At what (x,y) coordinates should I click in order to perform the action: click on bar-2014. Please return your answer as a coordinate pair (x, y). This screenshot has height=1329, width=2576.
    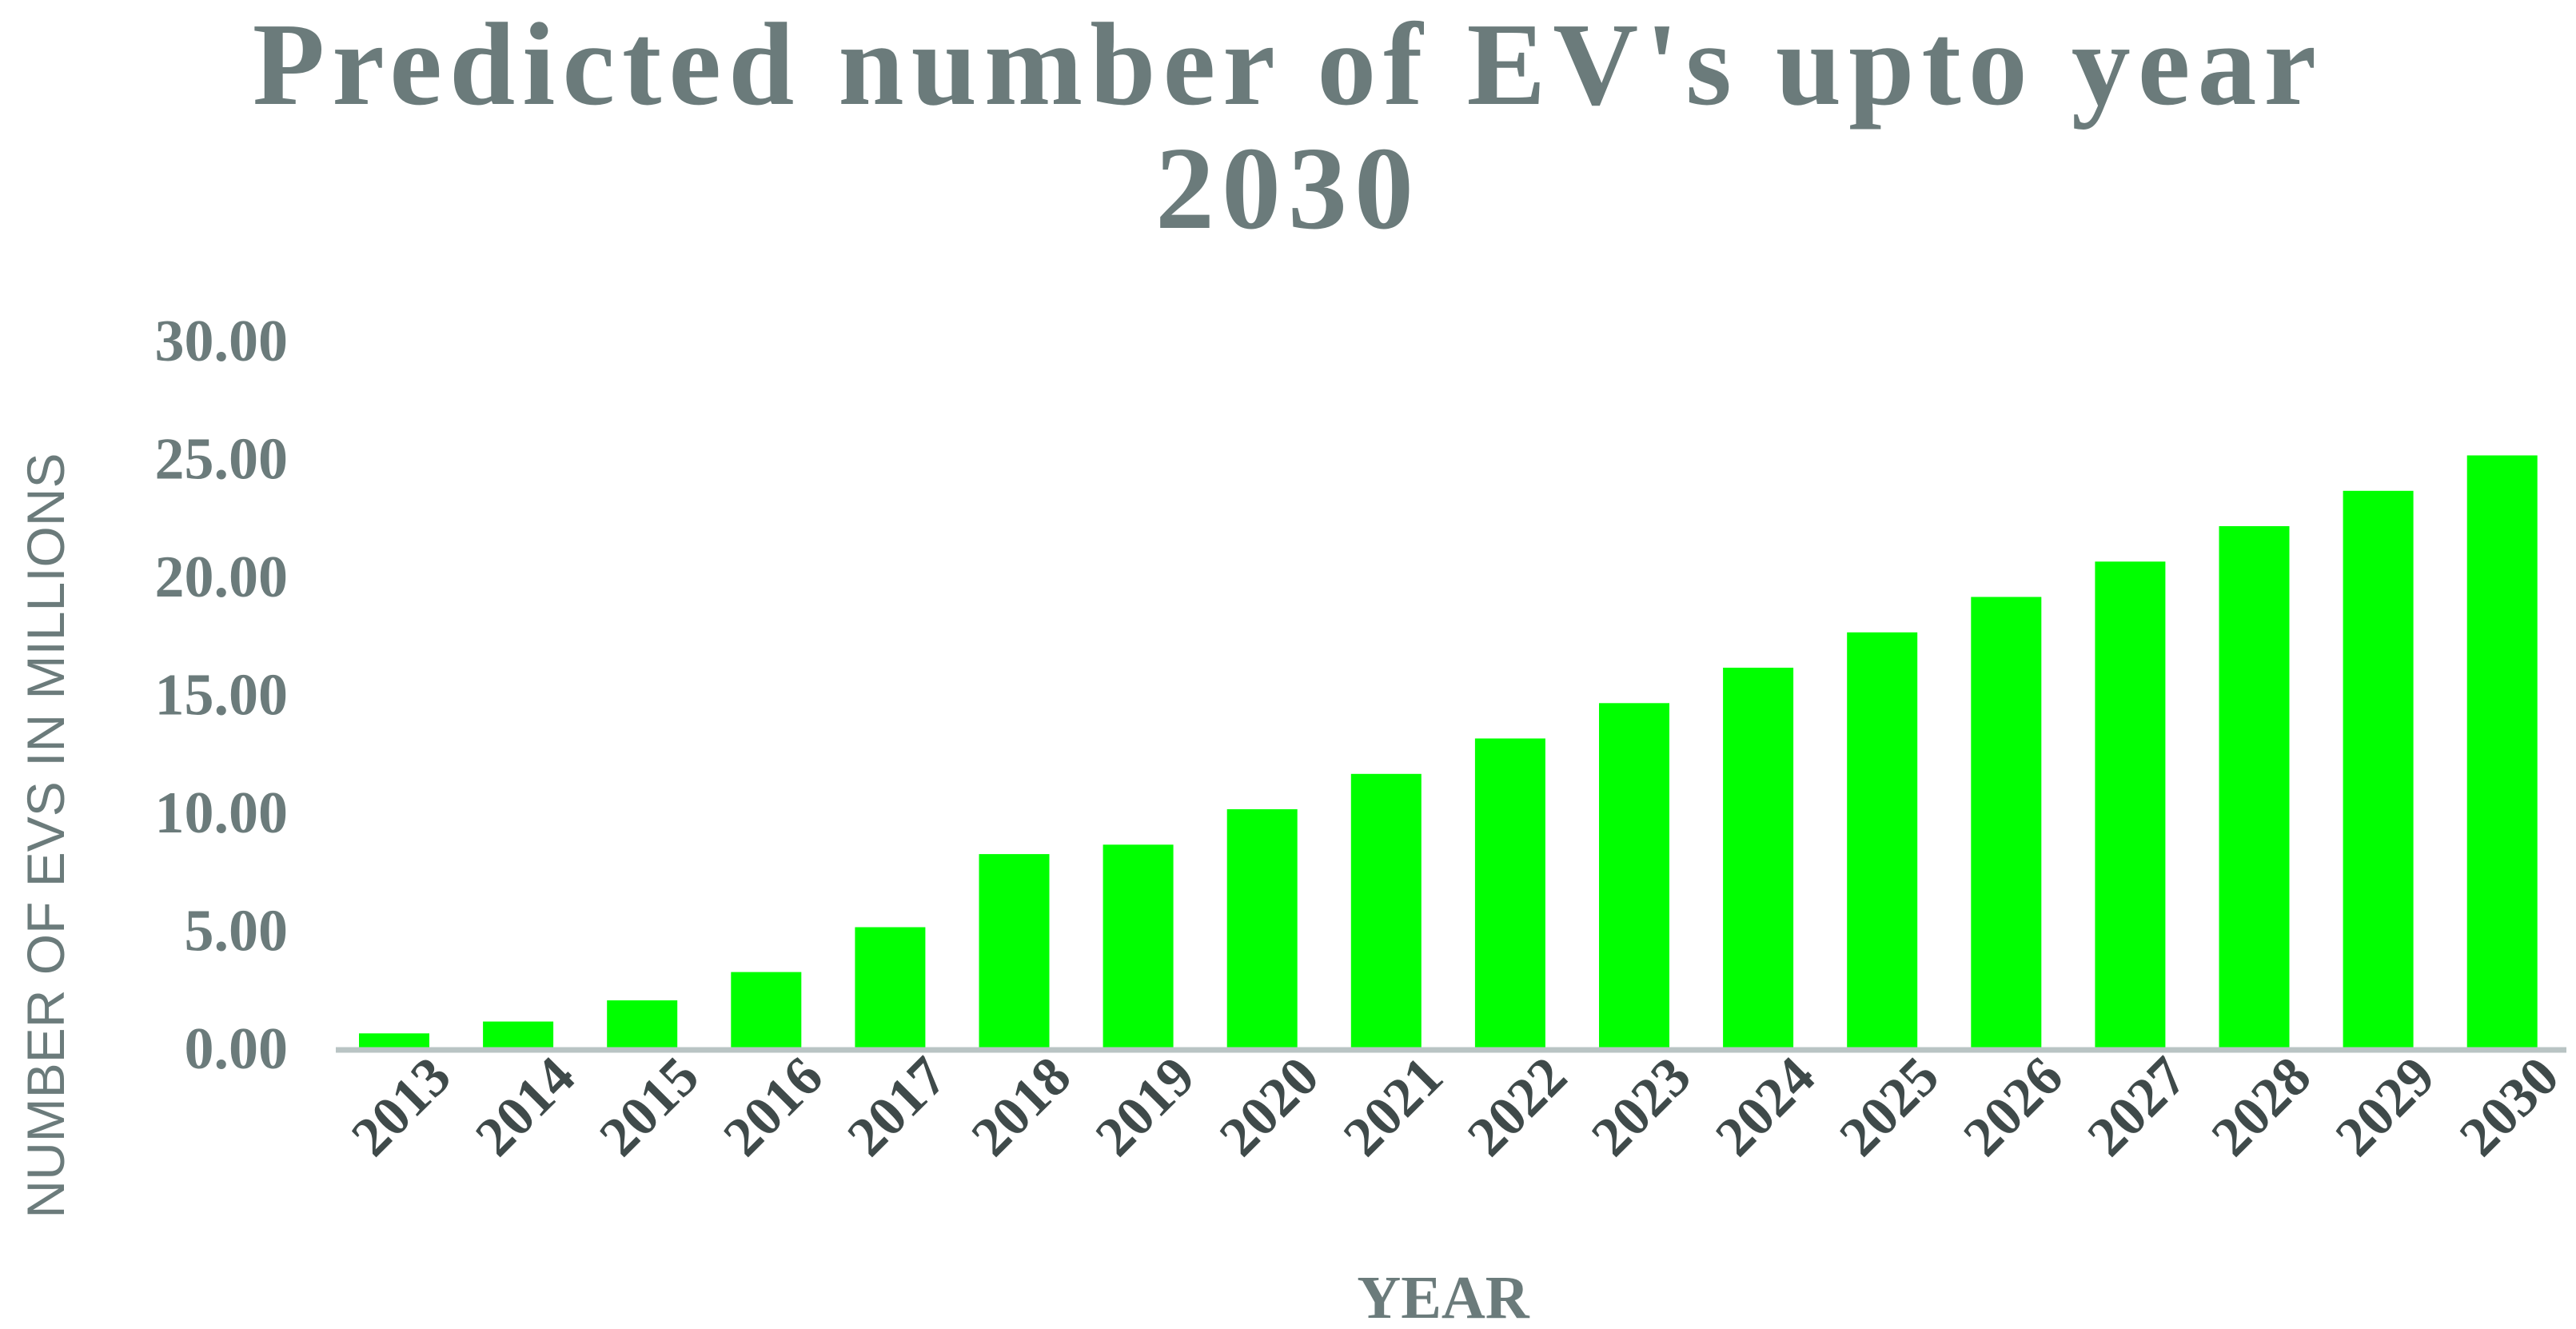
    Looking at the image, I should click on (518, 1034).